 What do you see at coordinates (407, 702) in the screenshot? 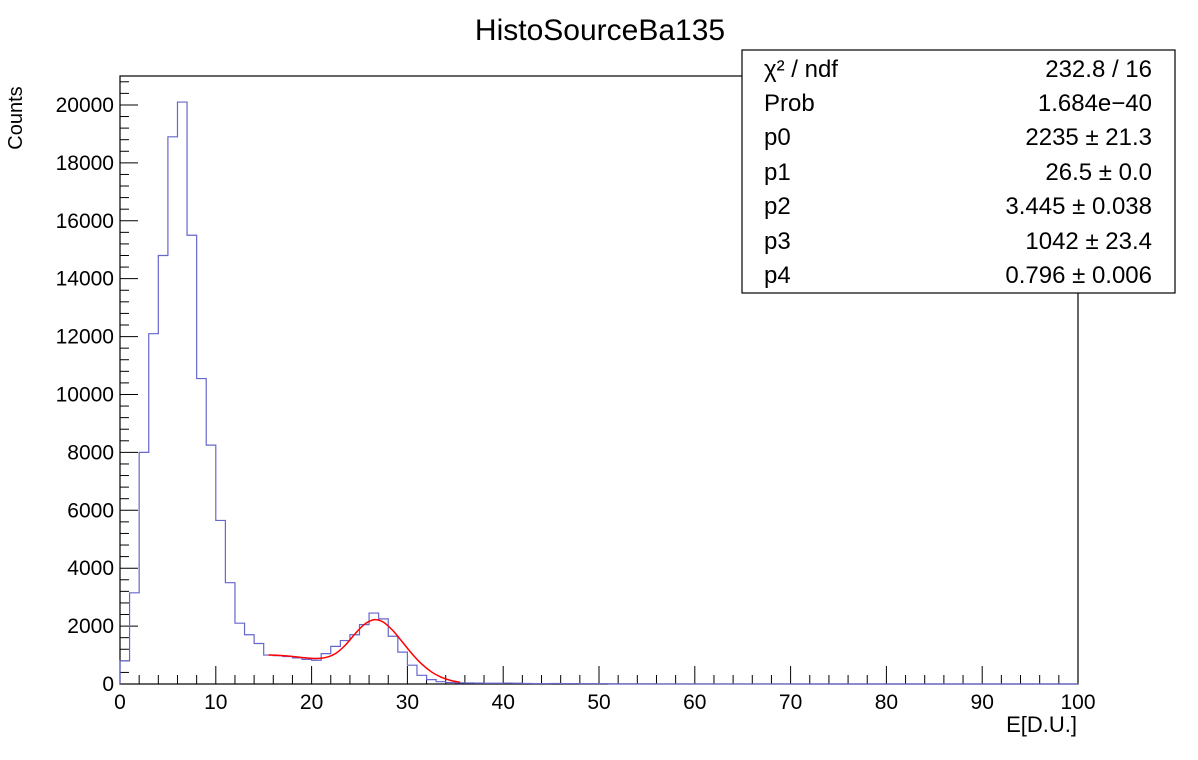
I see `x-tick-label: 30` at bounding box center [407, 702].